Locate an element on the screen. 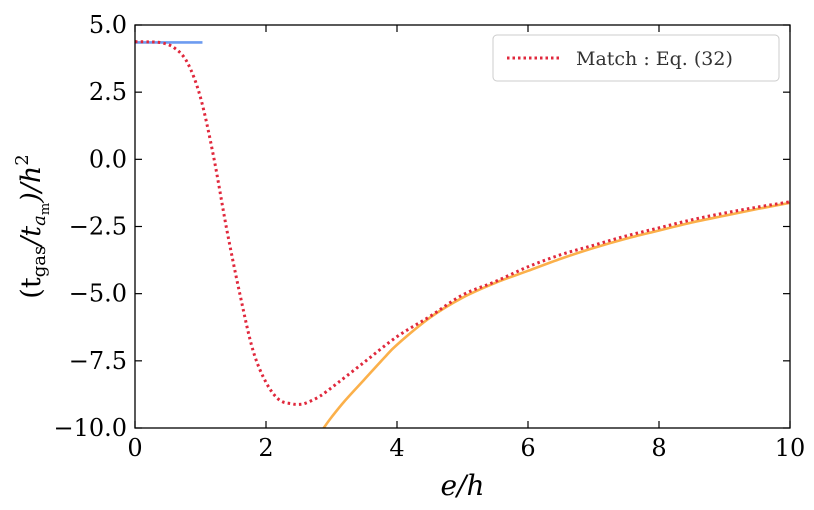 This screenshot has height=510, width=814. x-tick-label: 0 is located at coordinates (134, 448).